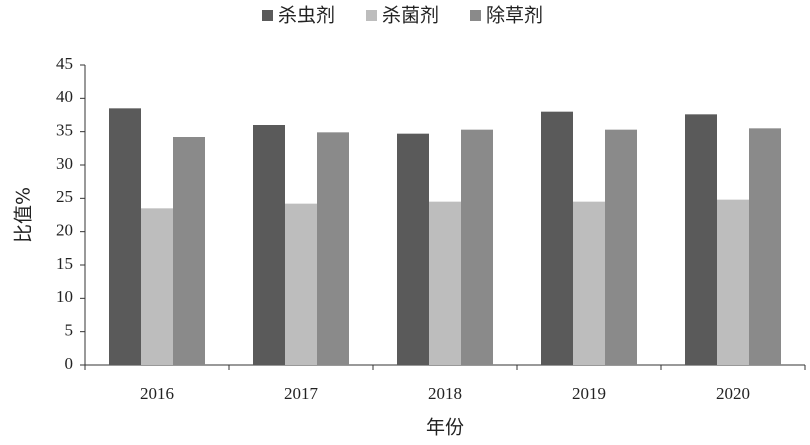  Describe the element at coordinates (589, 393) in the screenshot. I see `x-tick-label: 2019` at that location.